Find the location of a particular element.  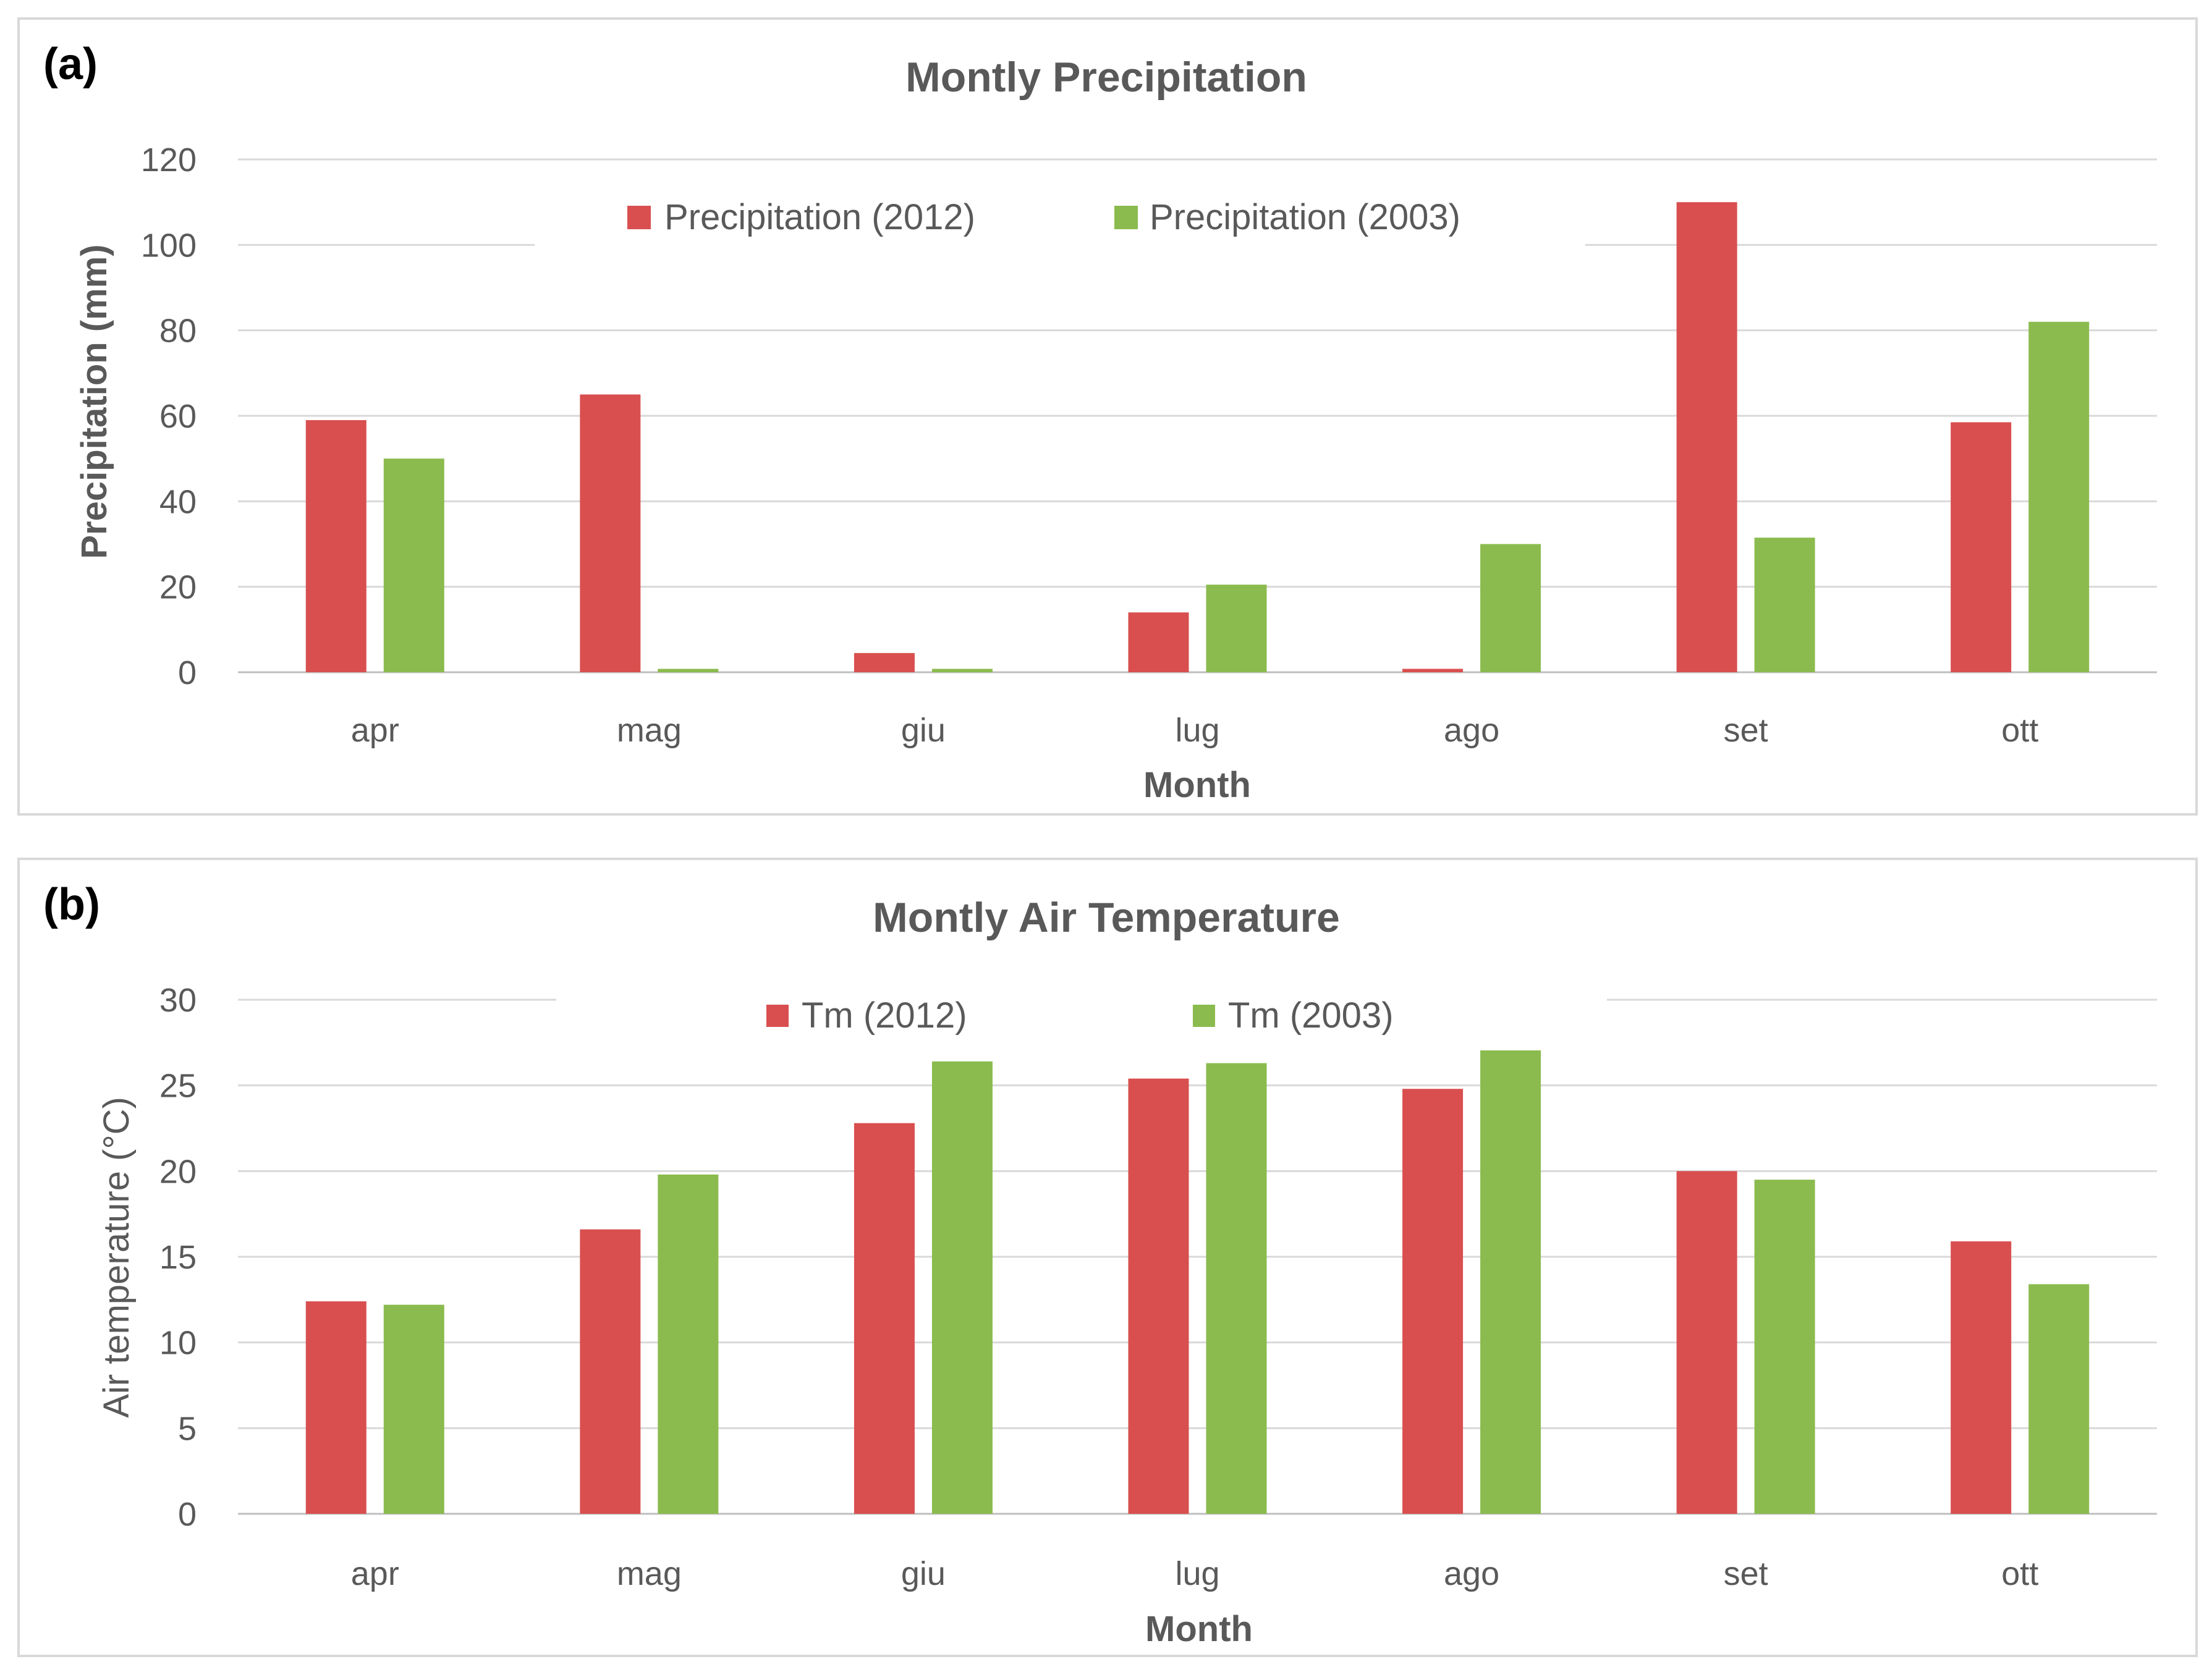

panel-label: (b) is located at coordinates (71, 904).